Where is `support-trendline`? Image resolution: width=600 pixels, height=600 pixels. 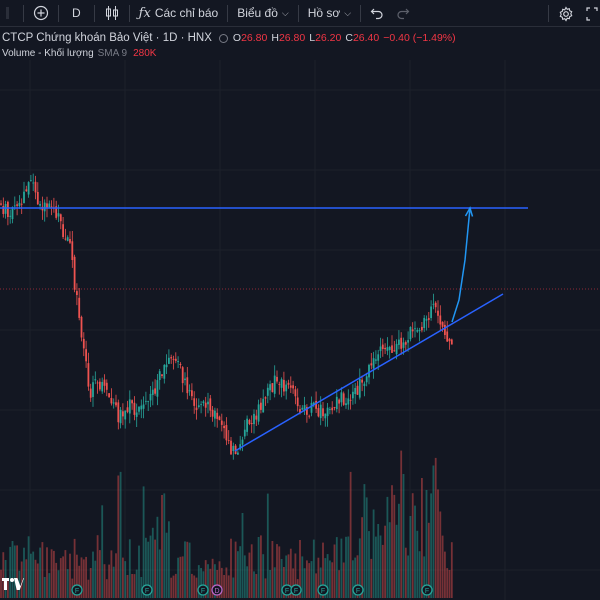
support-trendline is located at coordinates (369, 372).